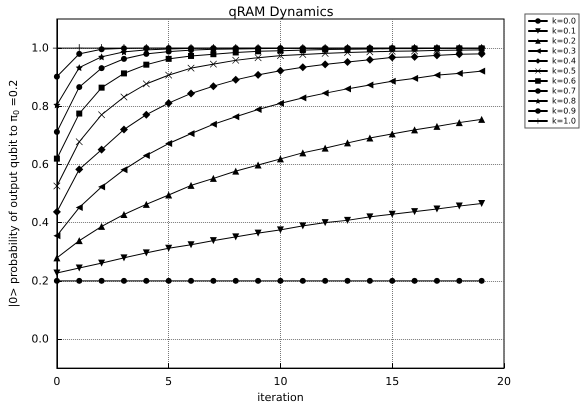 This screenshot has width=581, height=408. What do you see at coordinates (504, 381) in the screenshot?
I see `x-tick-label: 20` at bounding box center [504, 381].